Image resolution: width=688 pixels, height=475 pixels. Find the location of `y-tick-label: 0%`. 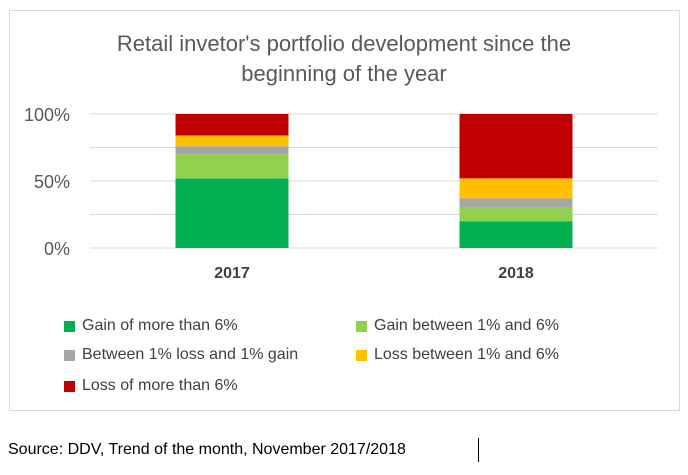

y-tick-label: 0% is located at coordinates (57, 249).